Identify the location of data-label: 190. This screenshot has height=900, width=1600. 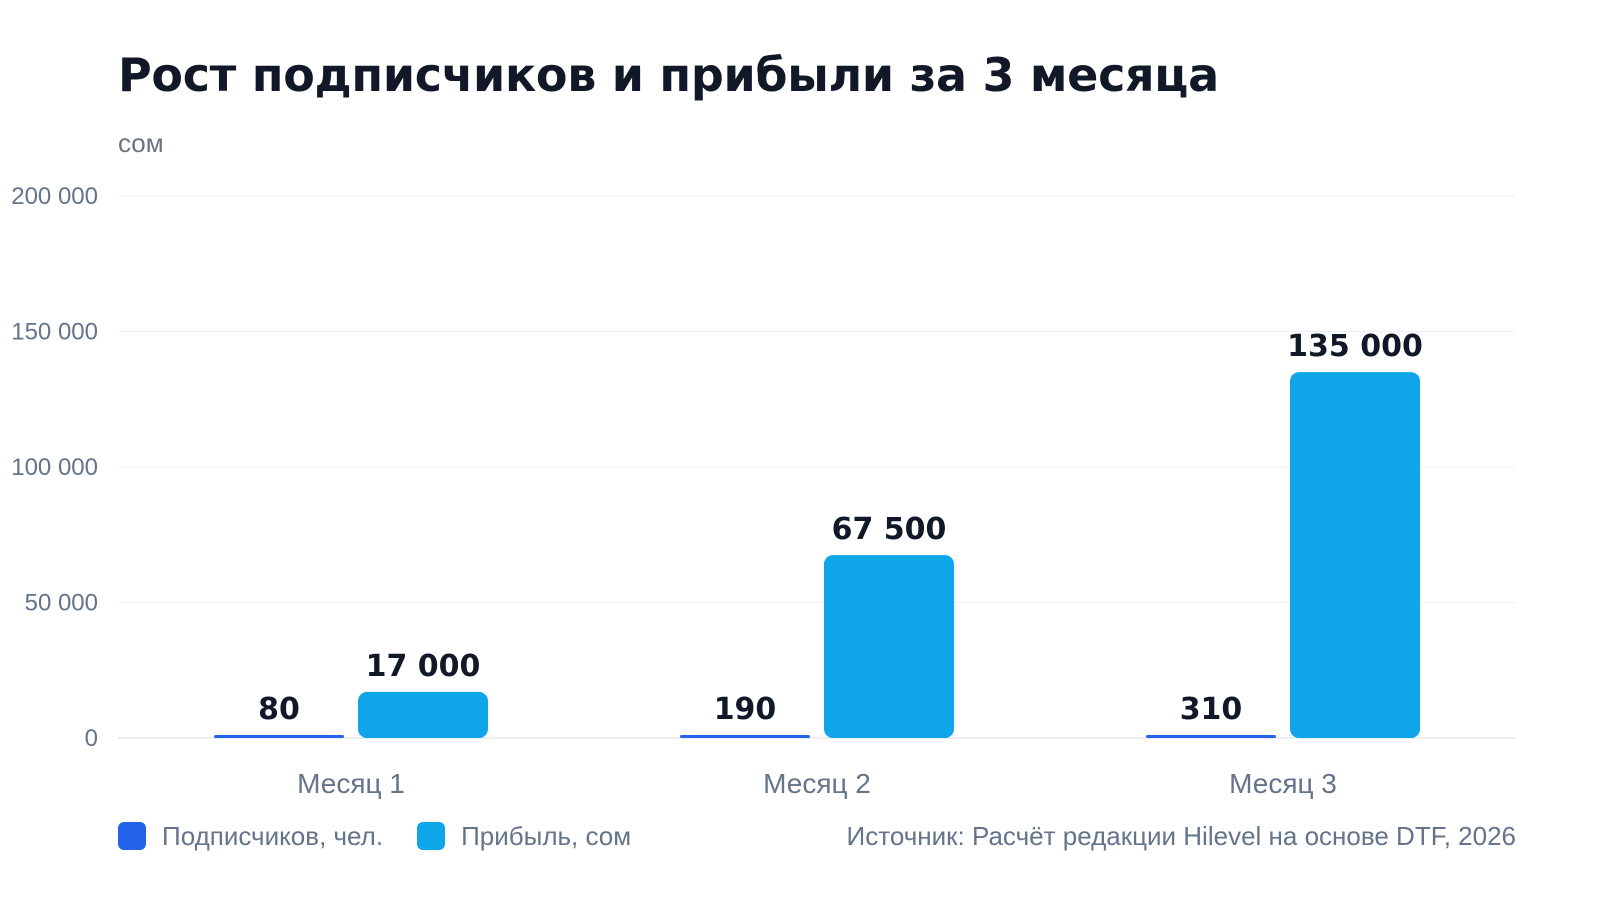
(745, 709).